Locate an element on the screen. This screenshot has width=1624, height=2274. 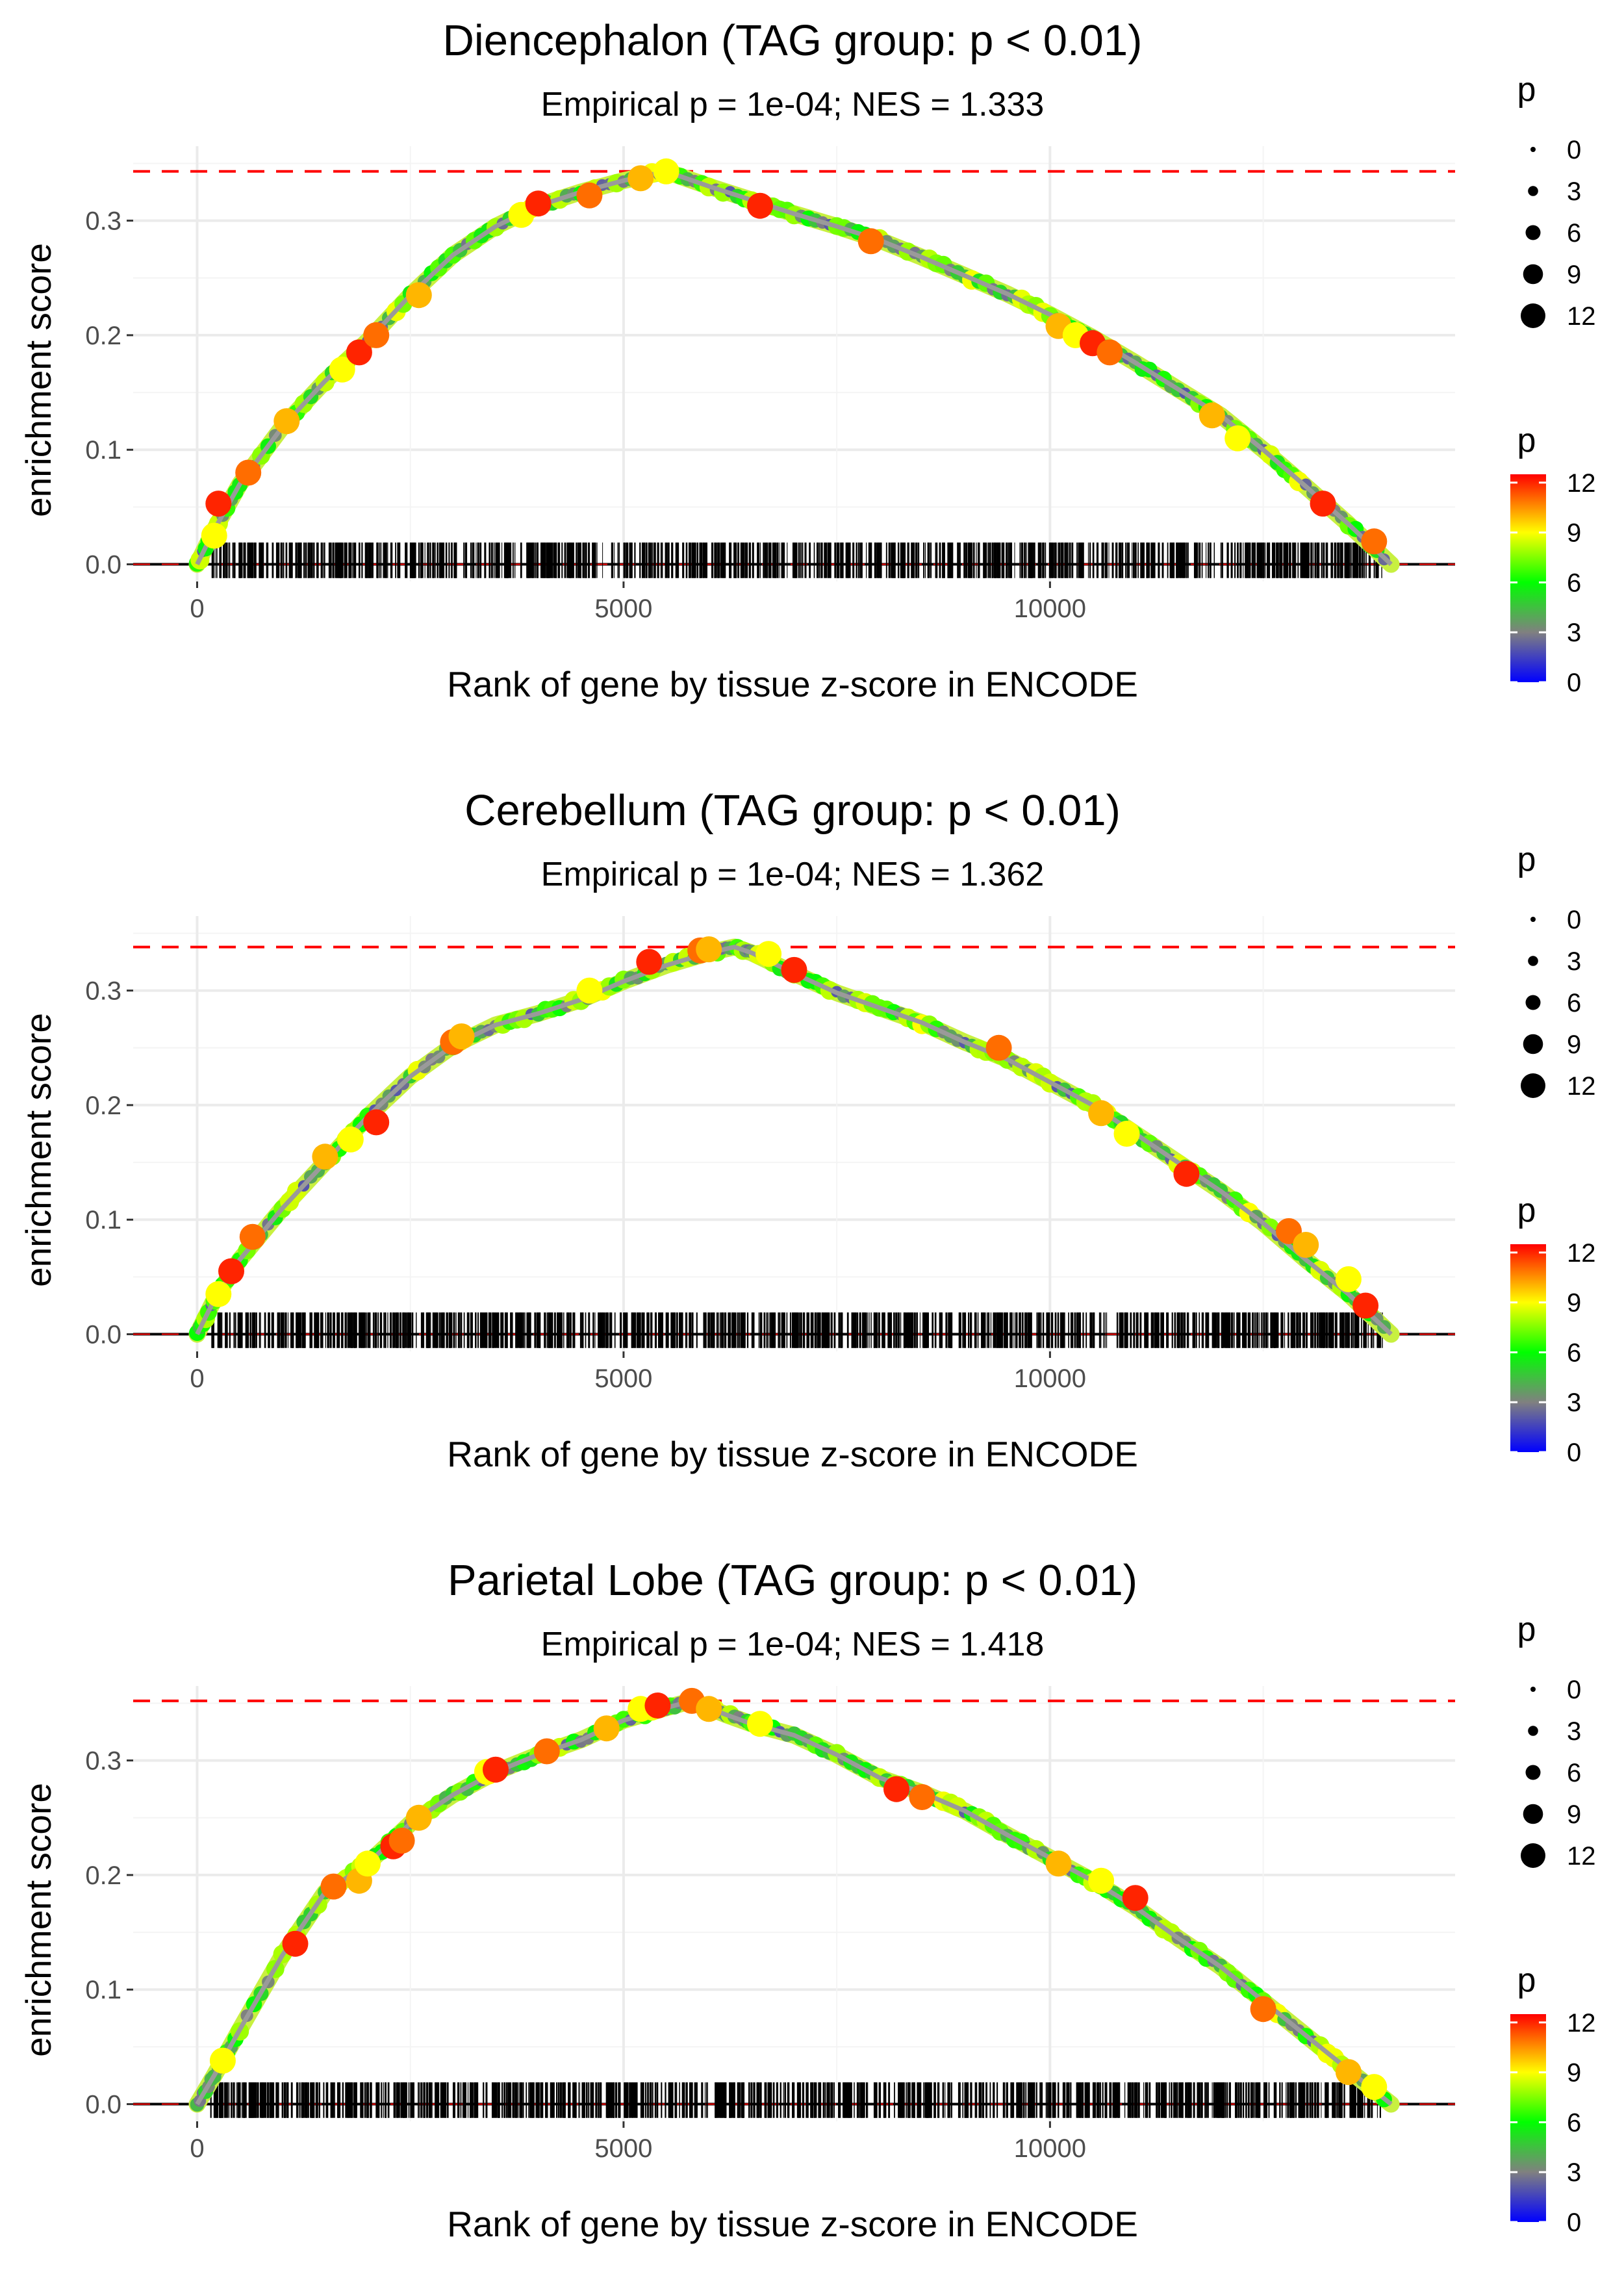
es-curve-underlay is located at coordinates (794, 367).